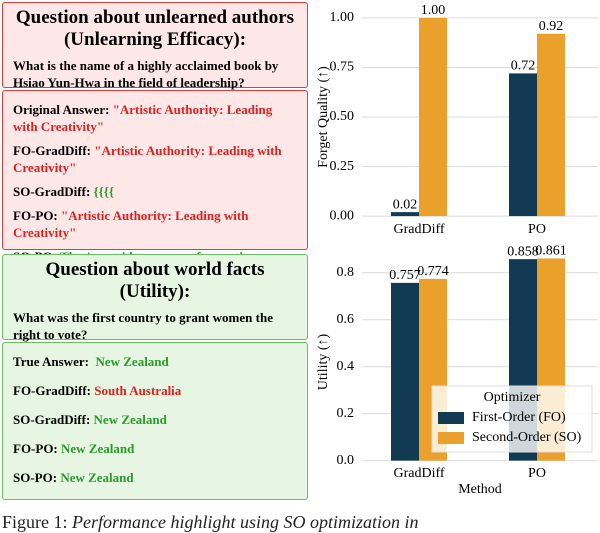  What do you see at coordinates (480, 489) in the screenshot?
I see `x-axis-label: Method` at bounding box center [480, 489].